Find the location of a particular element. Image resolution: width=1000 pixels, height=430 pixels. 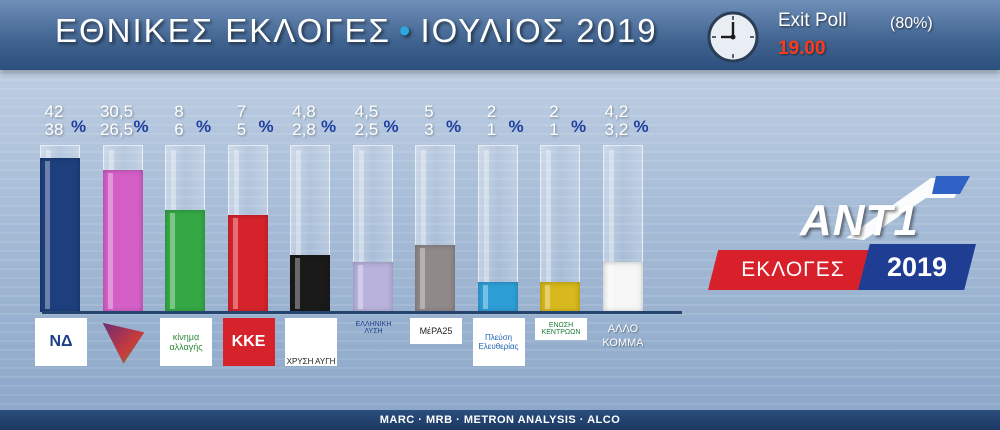

bar-value-low: 6 is located at coordinates (179, 129).